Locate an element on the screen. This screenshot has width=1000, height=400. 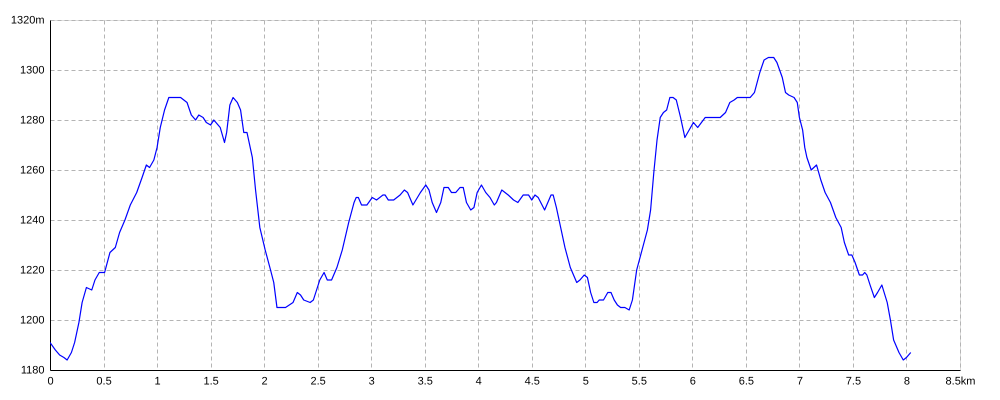
y-tick-label: 1220 is located at coordinates (32, 270).